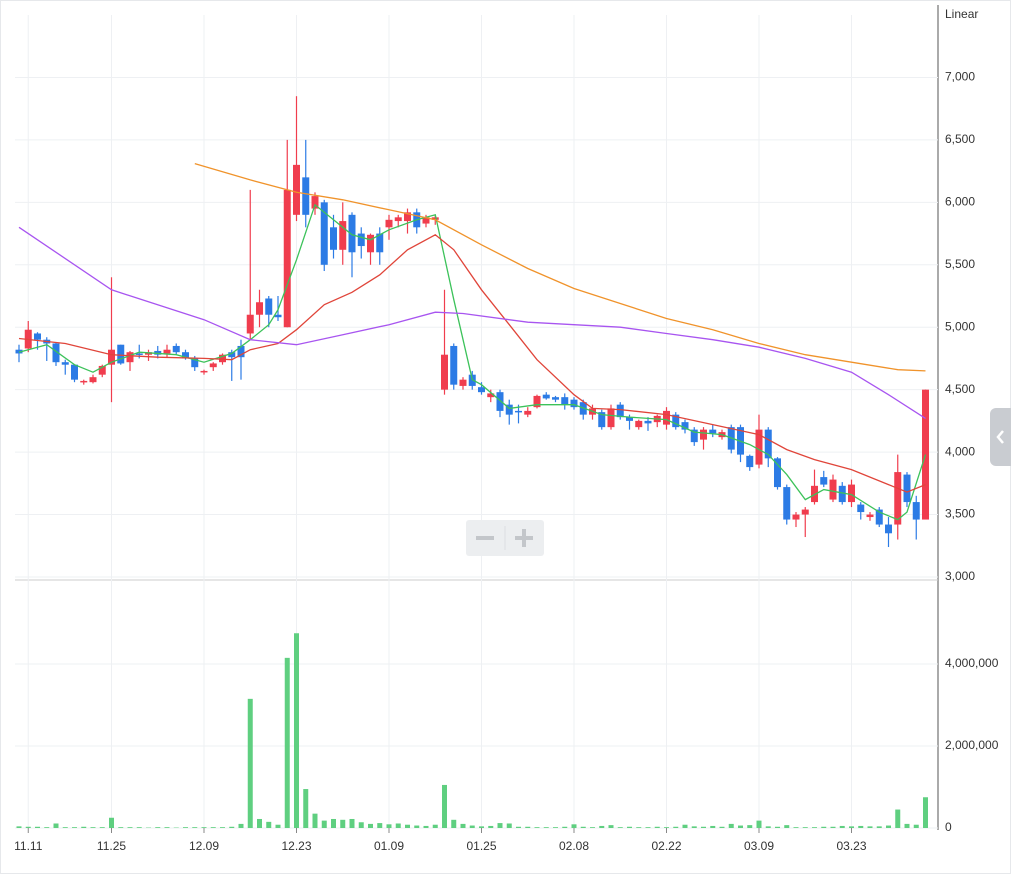 The height and width of the screenshot is (874, 1011). I want to click on zoom-out, so click(485, 538).